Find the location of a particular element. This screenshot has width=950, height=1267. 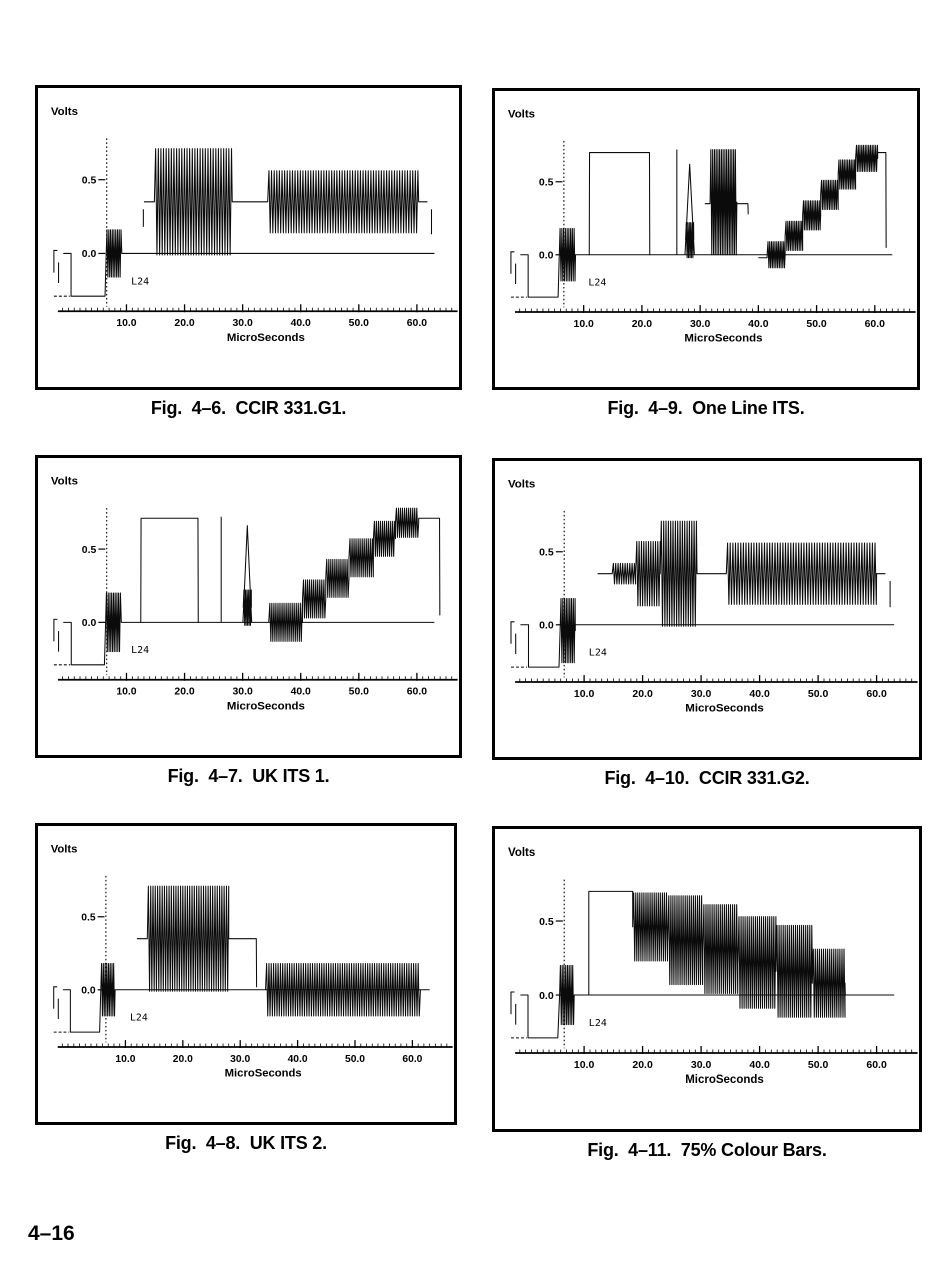

figure-caption: Fig. 4–10. CCIR 331.G2. is located at coordinates (707, 778).